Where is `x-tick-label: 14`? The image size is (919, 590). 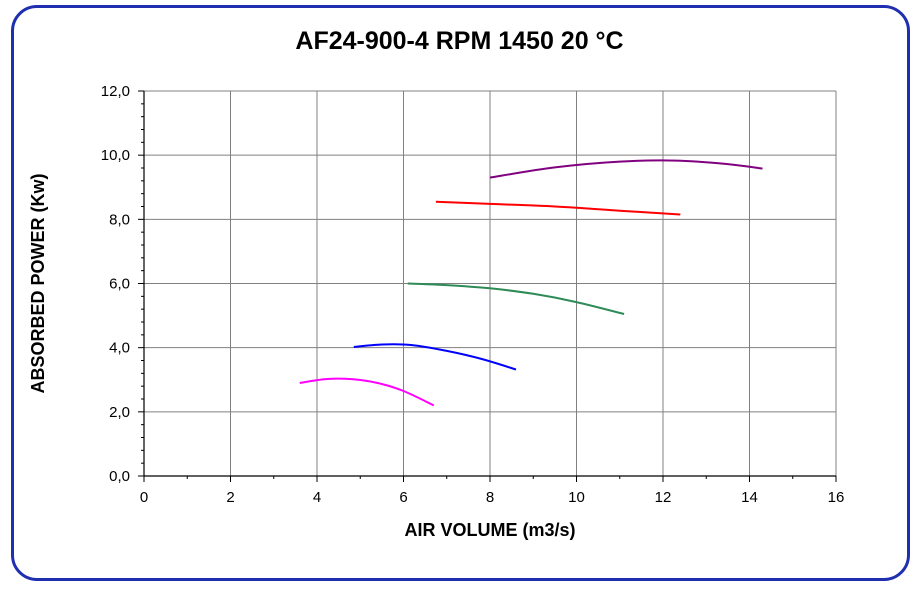 x-tick-label: 14 is located at coordinates (749, 497).